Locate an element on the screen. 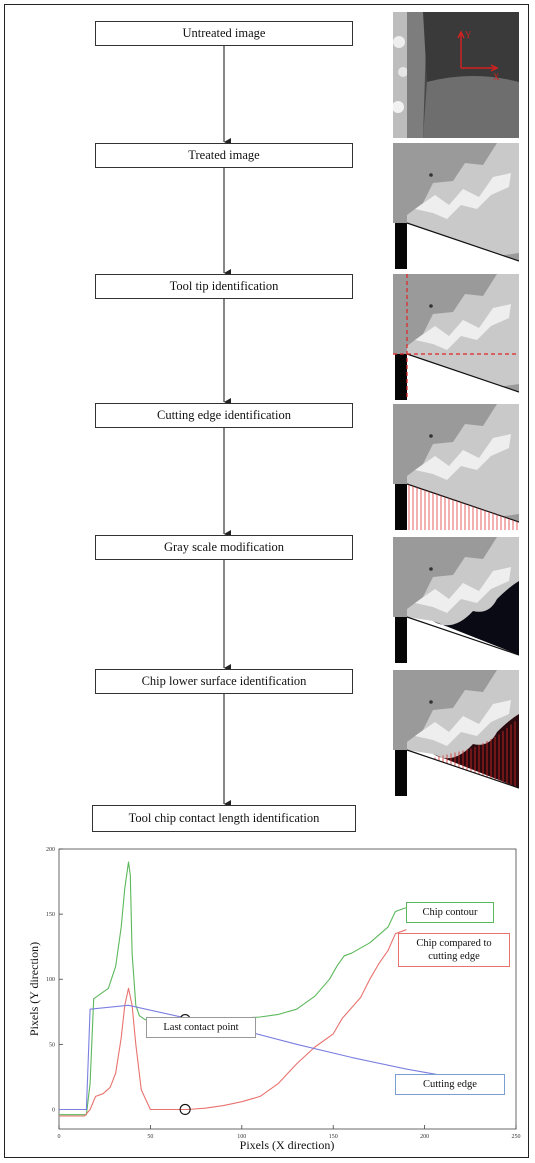 The image size is (535, 1163). step-tool-chip-contact-length-identification: Tool chip contact length identification is located at coordinates (224, 818).